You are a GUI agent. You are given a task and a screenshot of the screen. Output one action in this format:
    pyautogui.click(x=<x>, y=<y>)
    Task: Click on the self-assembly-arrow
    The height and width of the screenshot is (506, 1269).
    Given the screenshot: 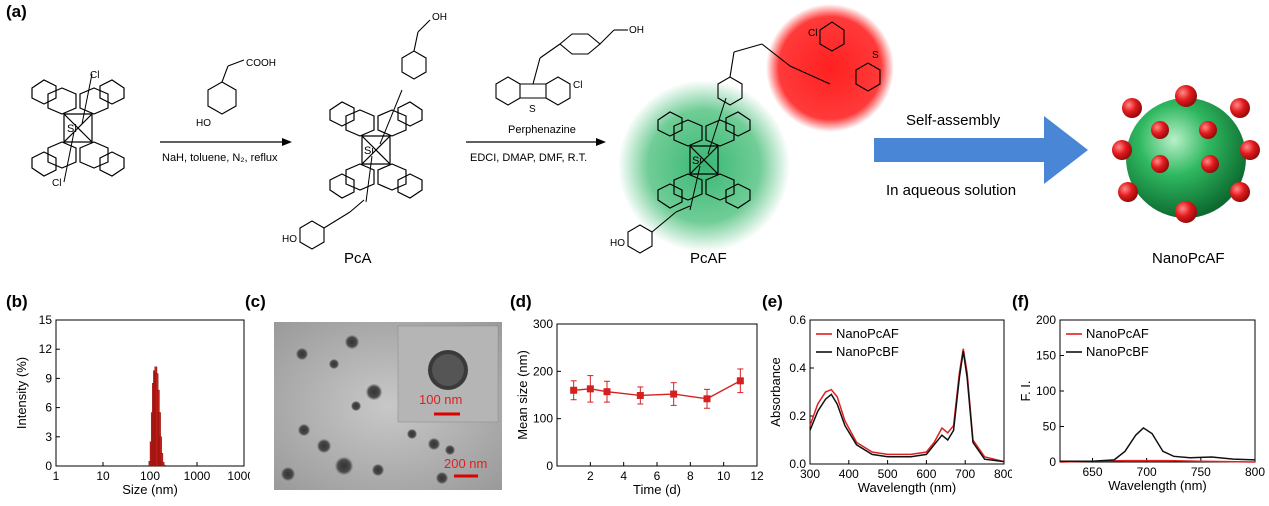 What is the action you would take?
    pyautogui.click(x=981, y=150)
    